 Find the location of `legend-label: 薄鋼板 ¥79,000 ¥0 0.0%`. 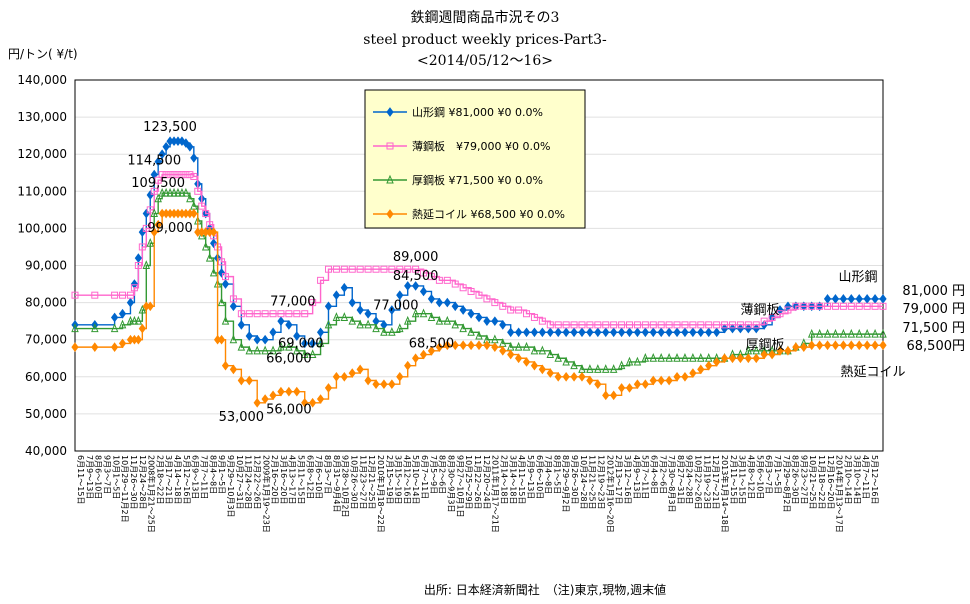

legend-label: 薄鋼板 ¥79,000 ¥0 0.0% is located at coordinates (481, 146).